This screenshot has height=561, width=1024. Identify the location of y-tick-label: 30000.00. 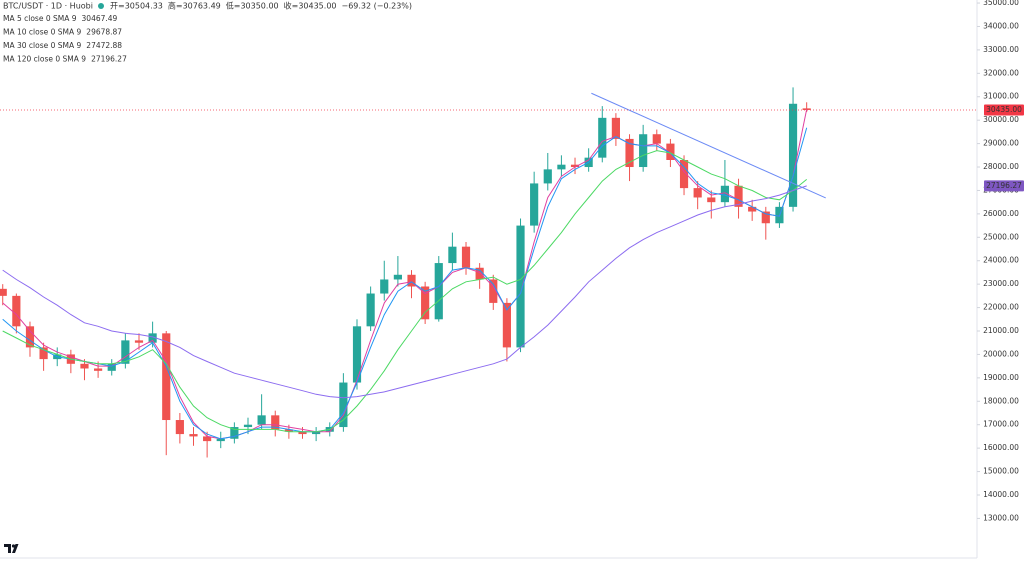
(1001, 119).